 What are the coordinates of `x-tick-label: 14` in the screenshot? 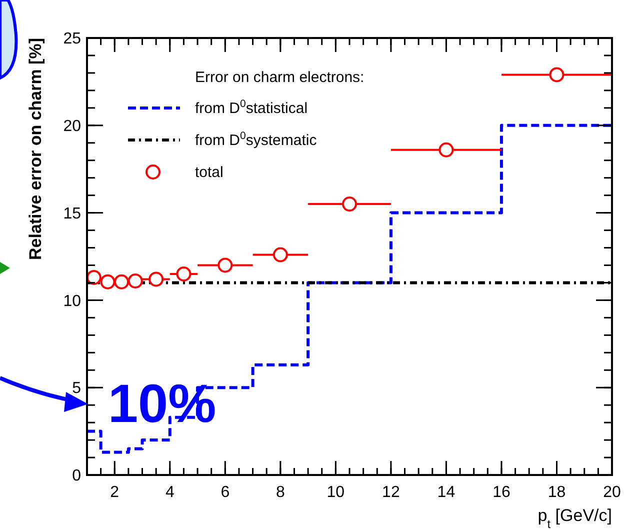 It's located at (446, 492).